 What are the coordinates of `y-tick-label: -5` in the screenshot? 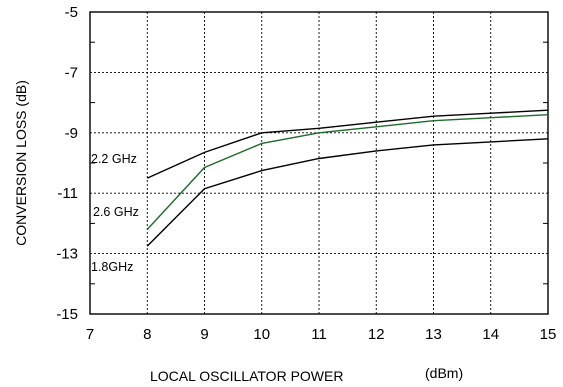 It's located at (71, 12).